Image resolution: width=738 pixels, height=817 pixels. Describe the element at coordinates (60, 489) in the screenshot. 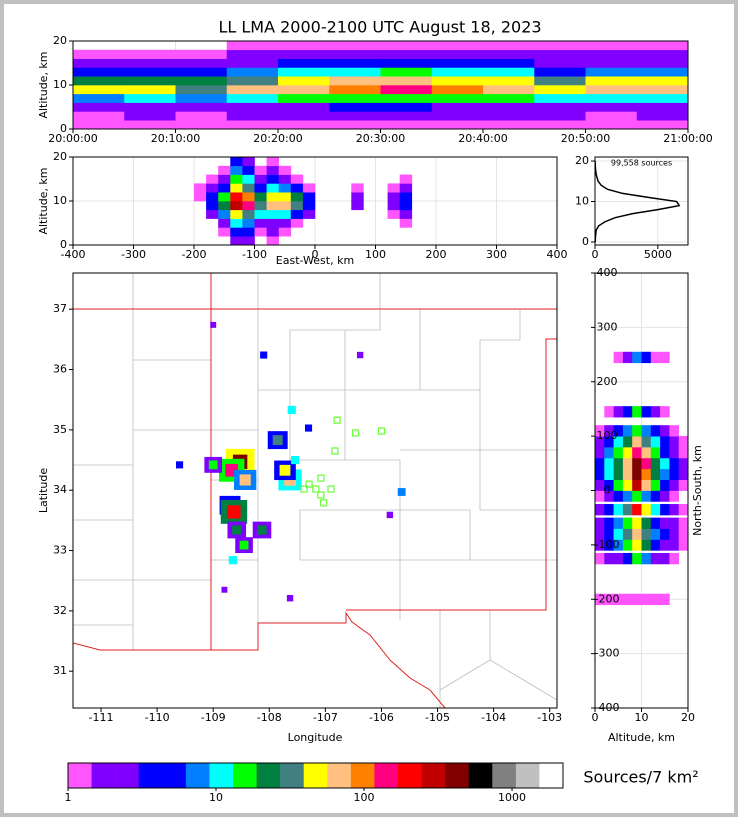

I see `y-tick-label: 34` at that location.